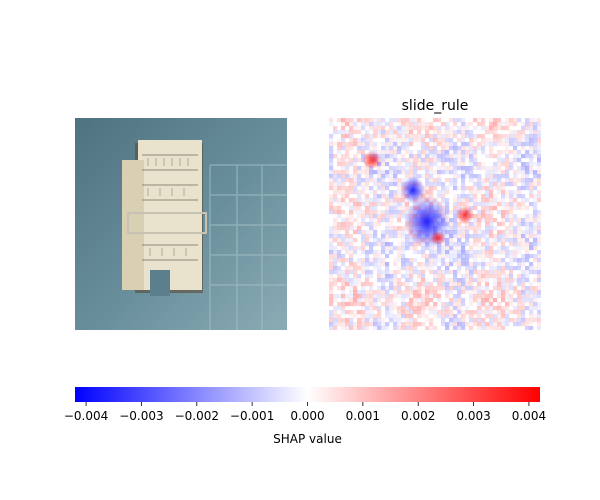  What do you see at coordinates (413, 190) in the screenshot?
I see `heatmap-negative-blob` at bounding box center [413, 190].